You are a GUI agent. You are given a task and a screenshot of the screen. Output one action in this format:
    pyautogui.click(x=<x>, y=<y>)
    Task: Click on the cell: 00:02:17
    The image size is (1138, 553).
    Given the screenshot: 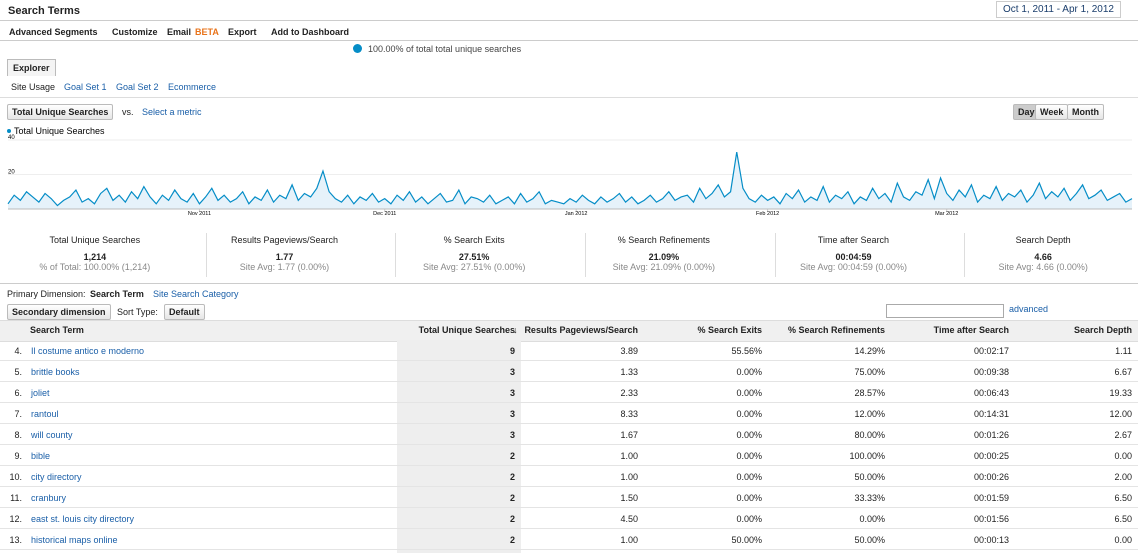 What is the action you would take?
    pyautogui.click(x=991, y=351)
    